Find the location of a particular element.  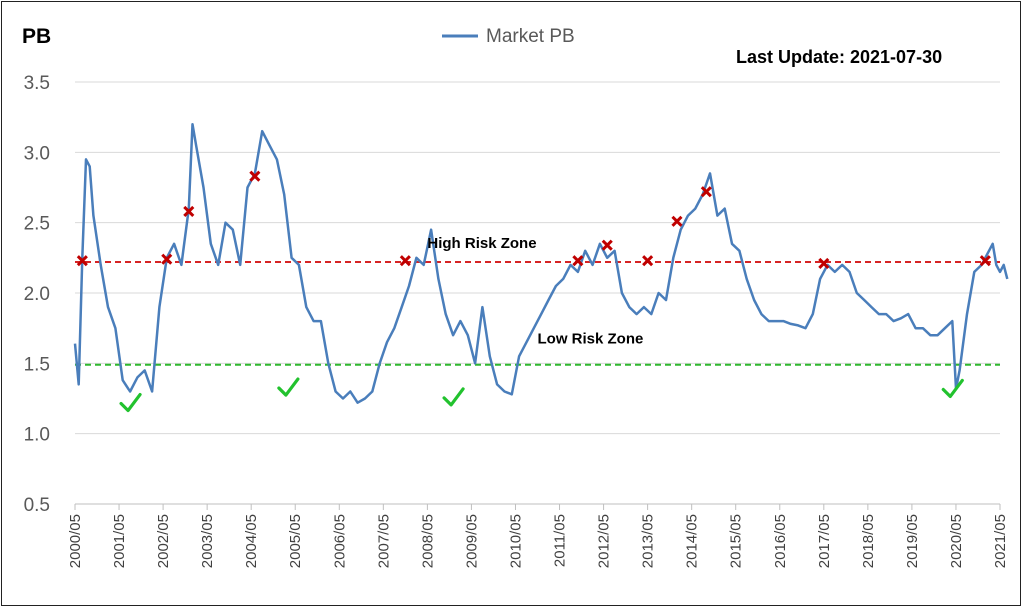

legend-label: Market PB is located at coordinates (530, 36).